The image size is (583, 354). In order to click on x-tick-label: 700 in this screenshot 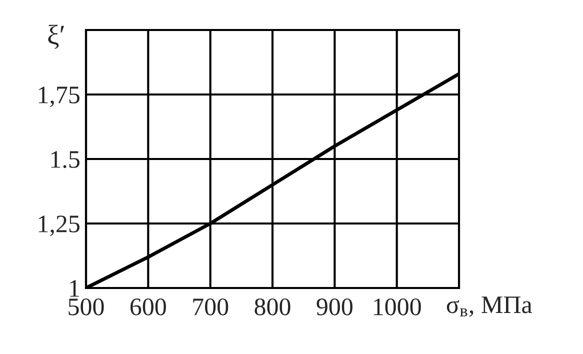, I will do `click(210, 307)`.